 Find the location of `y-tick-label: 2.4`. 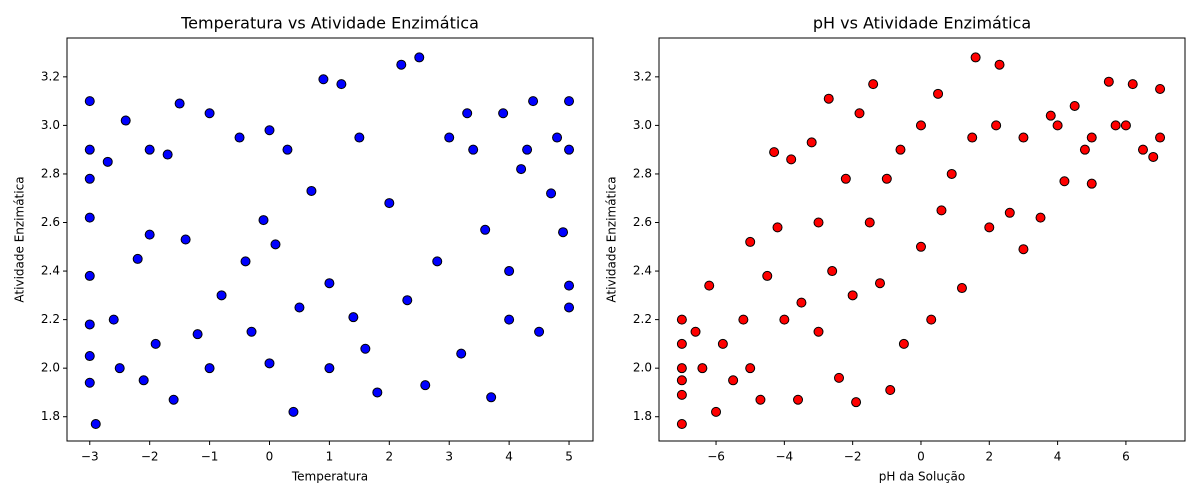

y-tick-label: 2.4 is located at coordinates (50, 271).